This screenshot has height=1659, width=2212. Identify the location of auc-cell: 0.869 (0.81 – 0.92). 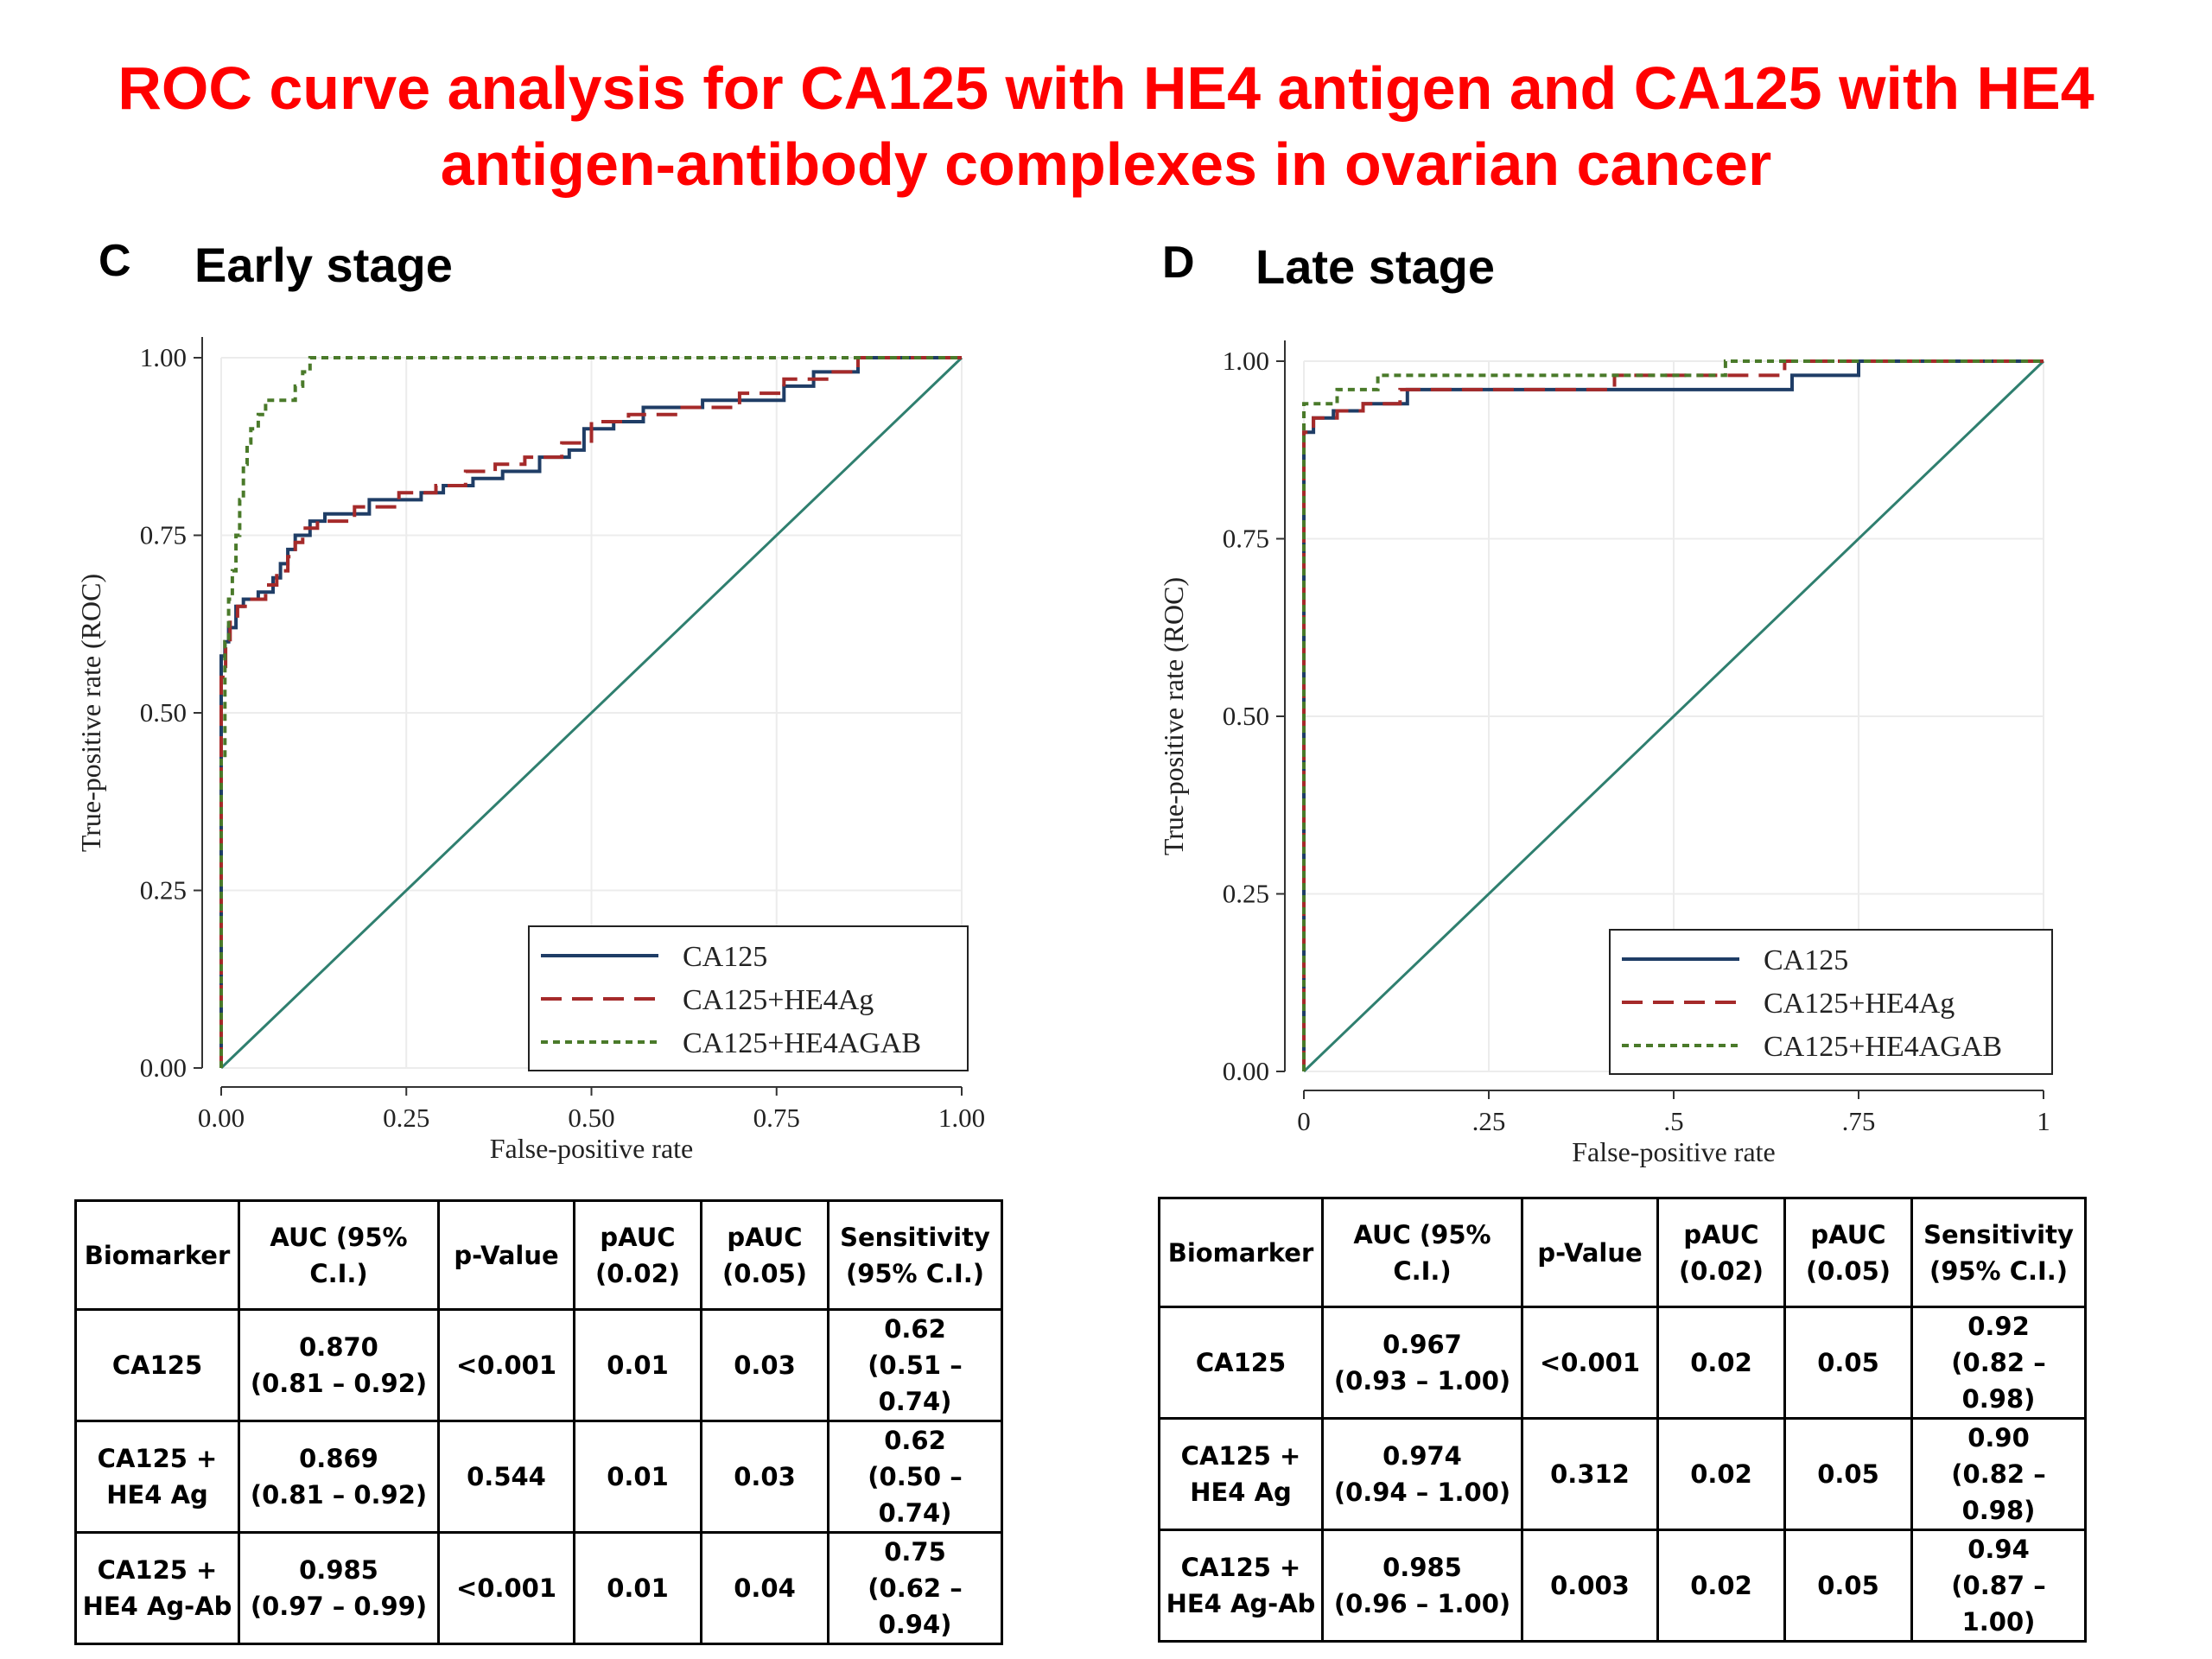
(339, 1477).